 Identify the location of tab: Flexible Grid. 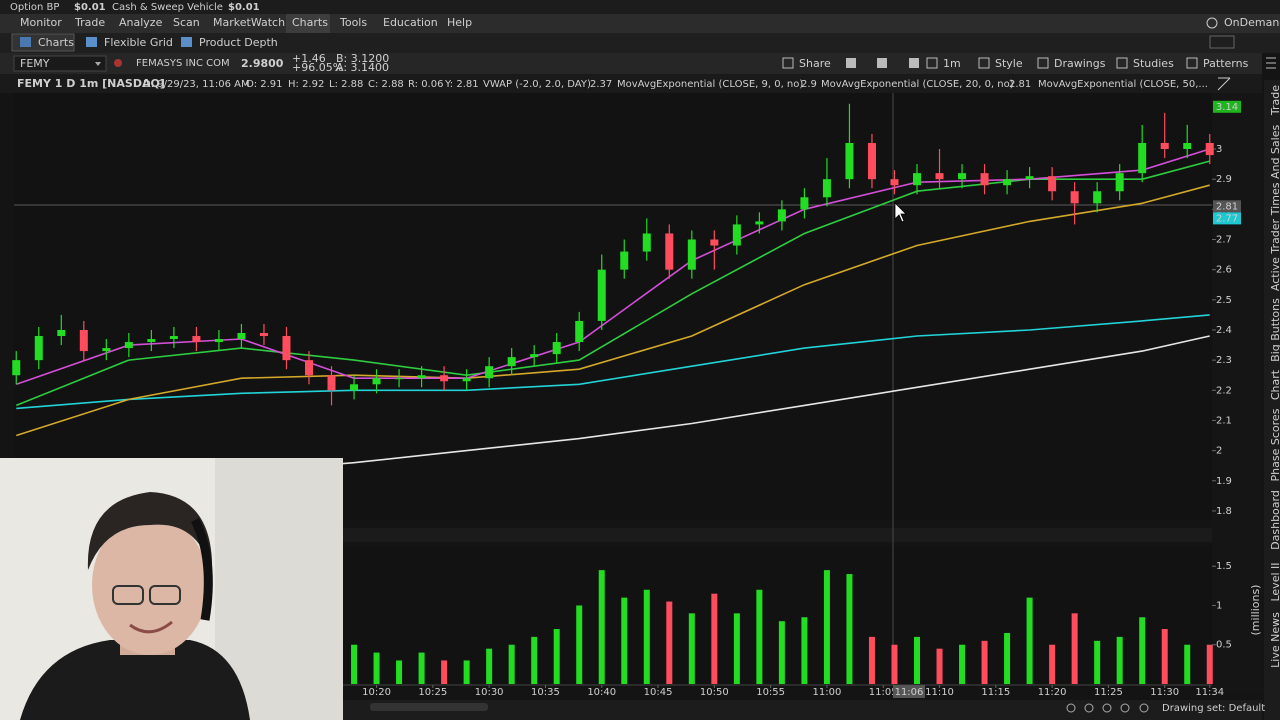
(138, 42).